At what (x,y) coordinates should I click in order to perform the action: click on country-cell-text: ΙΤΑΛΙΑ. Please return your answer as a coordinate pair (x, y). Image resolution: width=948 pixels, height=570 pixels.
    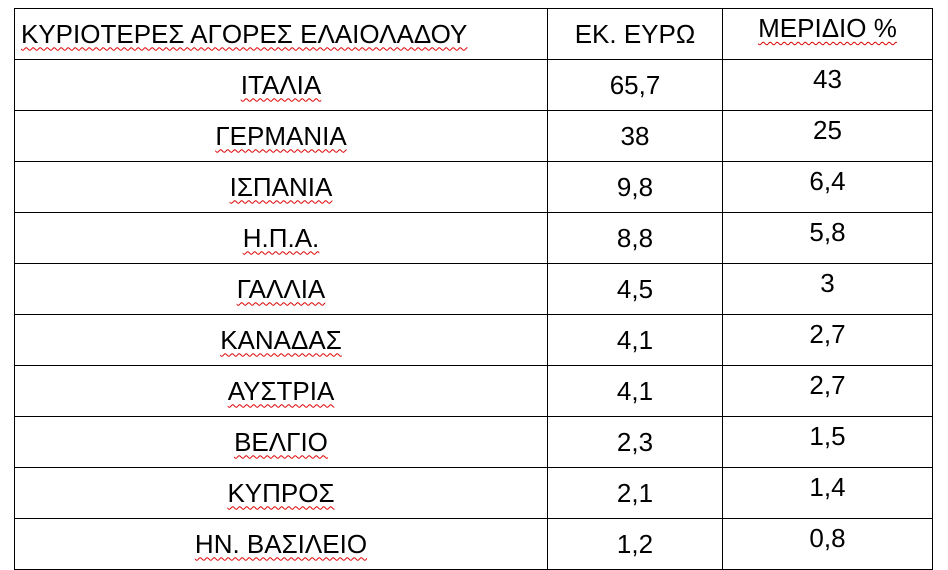
    Looking at the image, I should click on (281, 84).